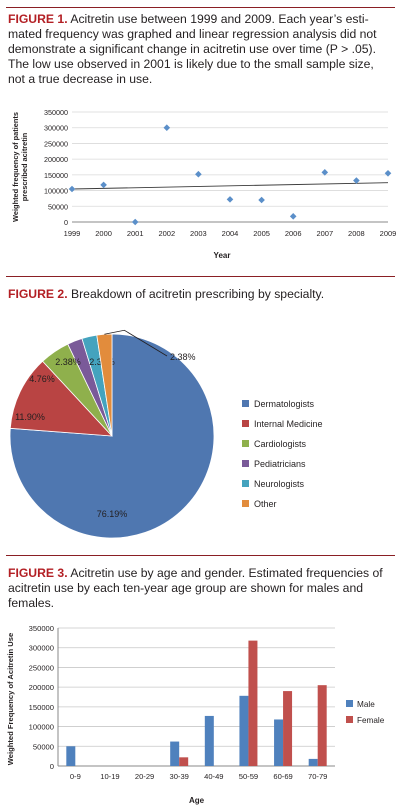 This screenshot has height=810, width=401. What do you see at coordinates (72, 233) in the screenshot?
I see `x-tick-label: 1999` at bounding box center [72, 233].